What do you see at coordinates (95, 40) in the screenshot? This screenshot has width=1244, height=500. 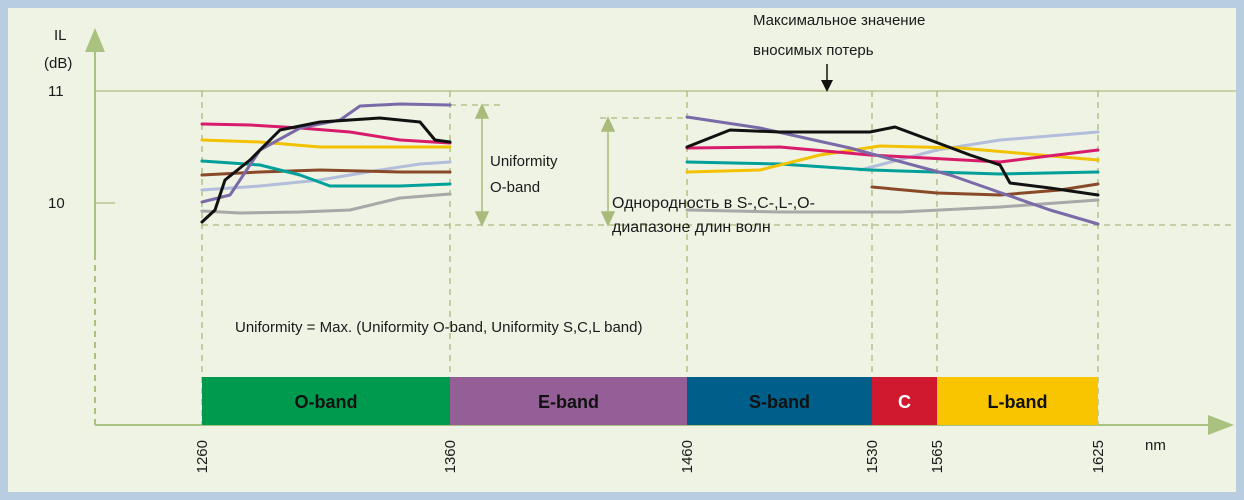 I see `y-arrow` at bounding box center [95, 40].